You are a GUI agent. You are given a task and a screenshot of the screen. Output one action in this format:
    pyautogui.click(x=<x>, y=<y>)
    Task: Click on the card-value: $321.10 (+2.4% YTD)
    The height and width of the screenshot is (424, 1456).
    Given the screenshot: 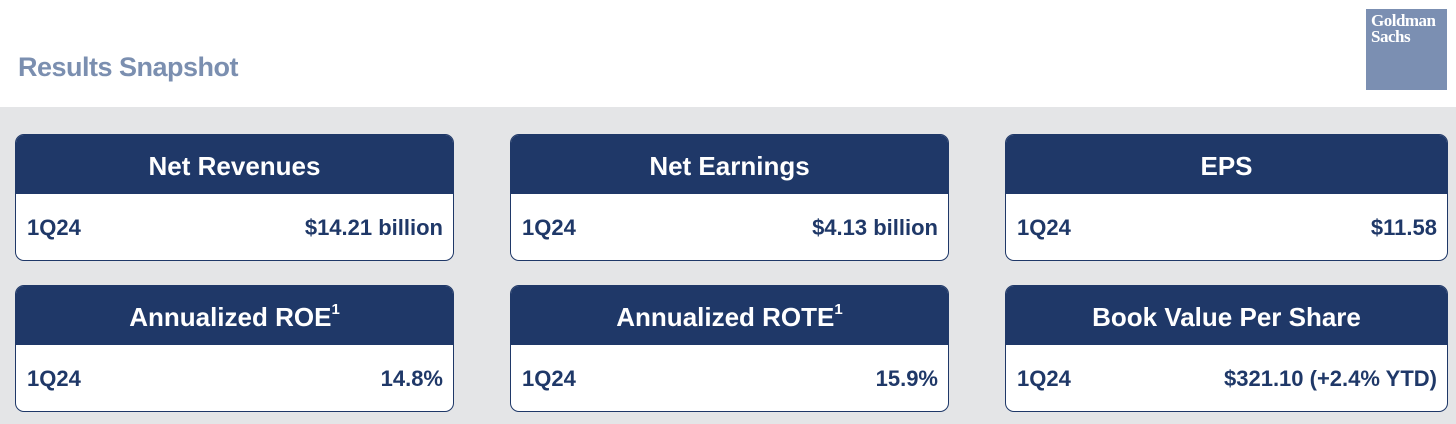 What is the action you would take?
    pyautogui.click(x=1330, y=378)
    